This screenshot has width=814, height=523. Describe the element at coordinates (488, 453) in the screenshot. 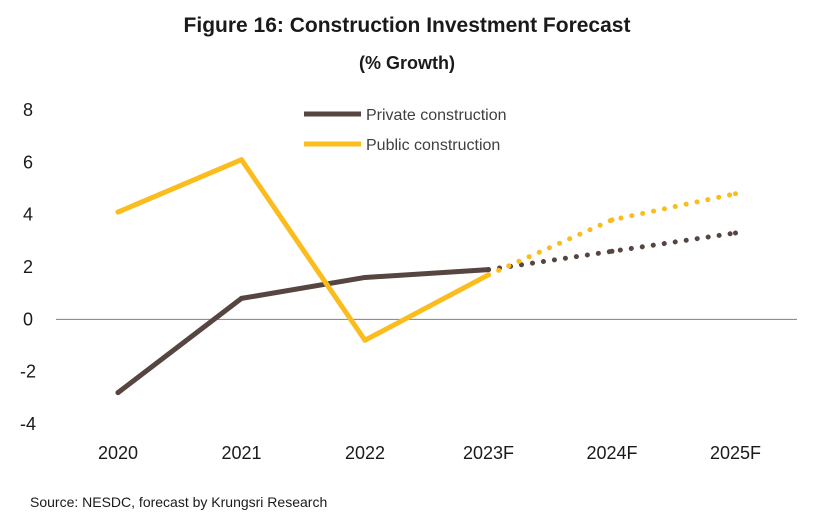

I see `x-tick-label: 2023F` at that location.